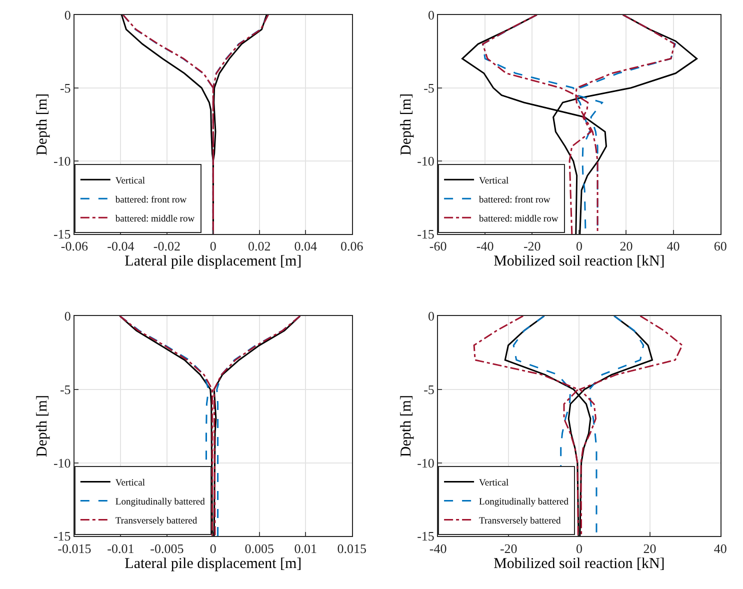 This screenshot has width=743, height=589. I want to click on x-tick-label: 0.04, so click(306, 246).